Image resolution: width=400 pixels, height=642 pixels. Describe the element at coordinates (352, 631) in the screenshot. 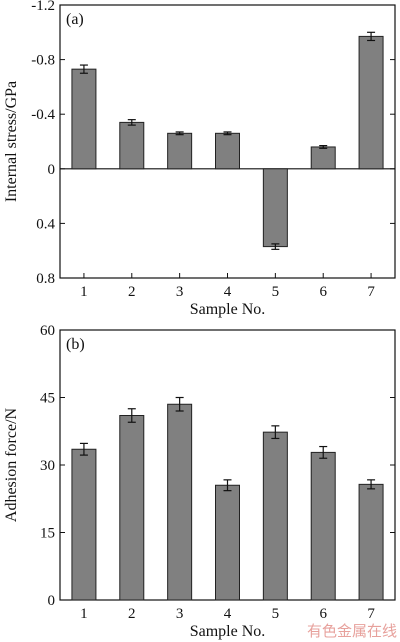

I see `watermark-text: 有色金属在线` at that location.